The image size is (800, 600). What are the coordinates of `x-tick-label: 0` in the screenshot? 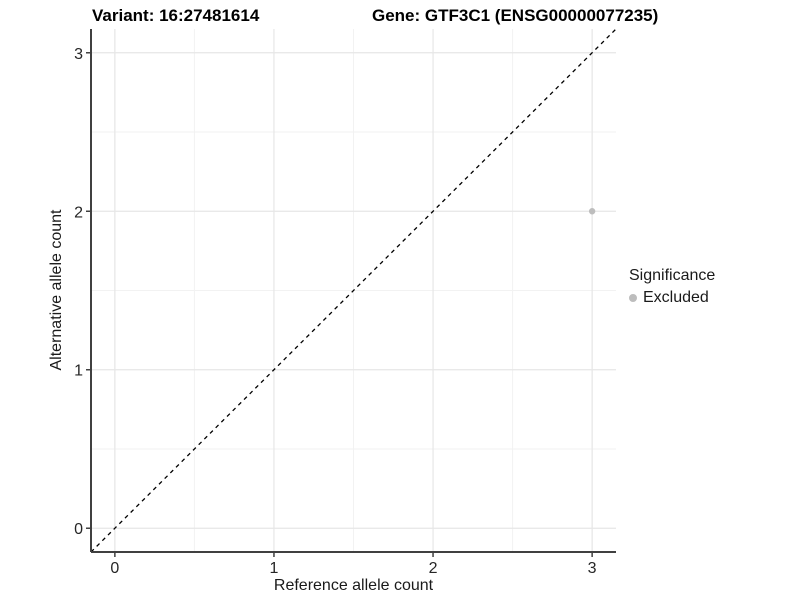 It's located at (114, 568).